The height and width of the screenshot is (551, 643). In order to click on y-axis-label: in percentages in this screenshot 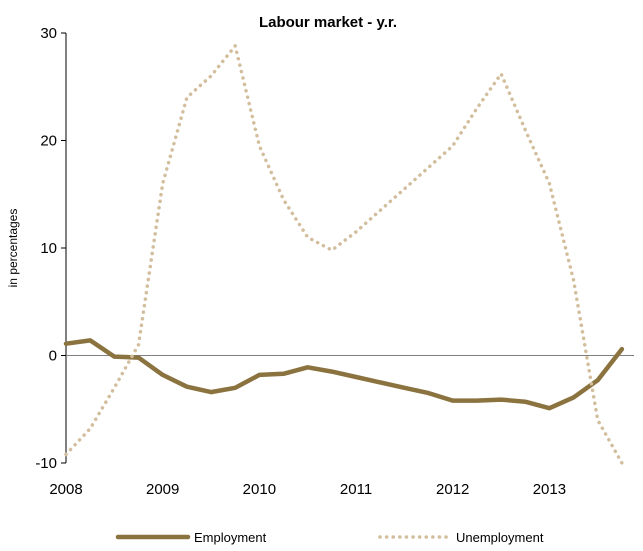, I will do `click(13, 248)`.